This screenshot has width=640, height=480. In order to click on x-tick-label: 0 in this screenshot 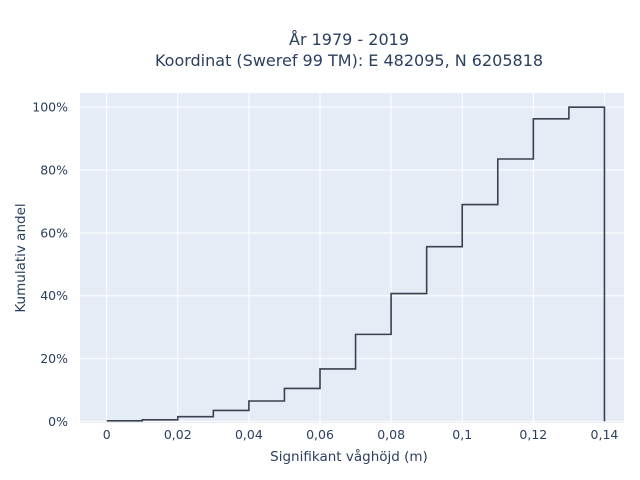, I will do `click(107, 434)`.